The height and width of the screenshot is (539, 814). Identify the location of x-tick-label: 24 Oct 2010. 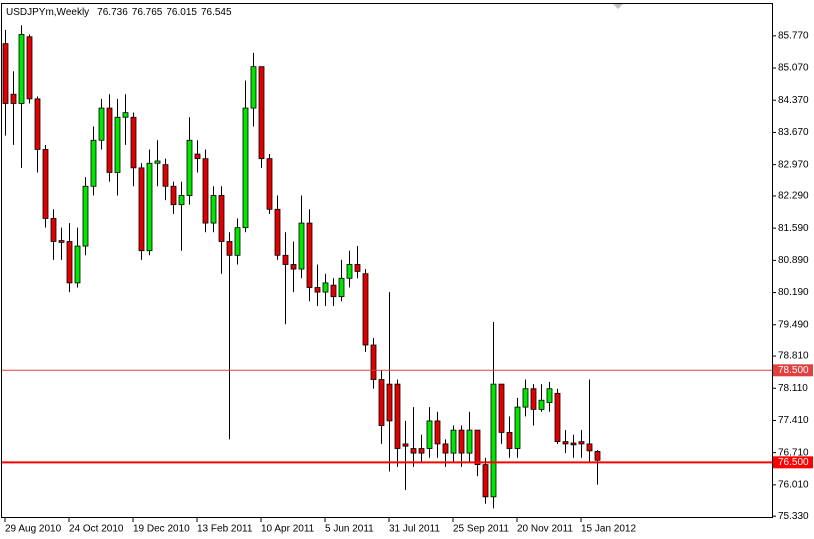
(96, 529).